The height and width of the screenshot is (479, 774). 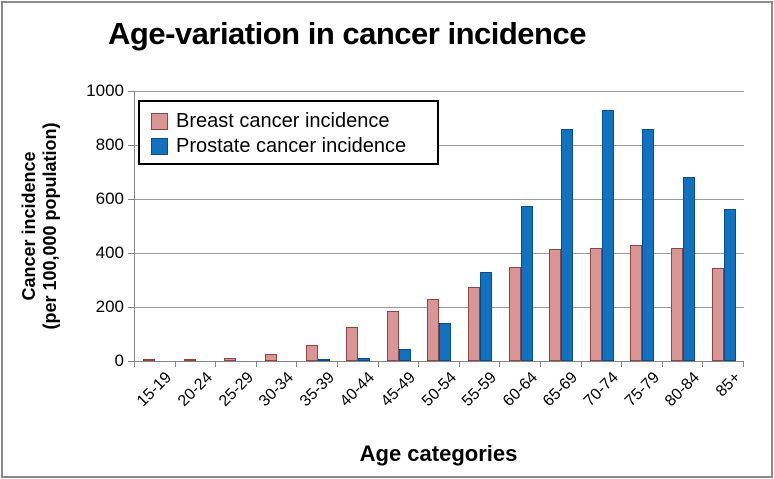 What do you see at coordinates (159, 121) in the screenshot?
I see `breast-series-swatch` at bounding box center [159, 121].